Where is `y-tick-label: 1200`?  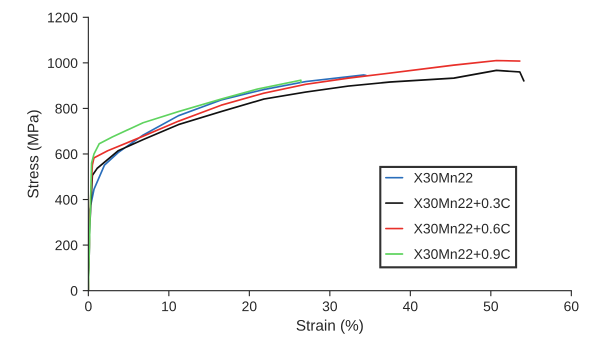
y-tick-label: 1200 is located at coordinates (63, 17).